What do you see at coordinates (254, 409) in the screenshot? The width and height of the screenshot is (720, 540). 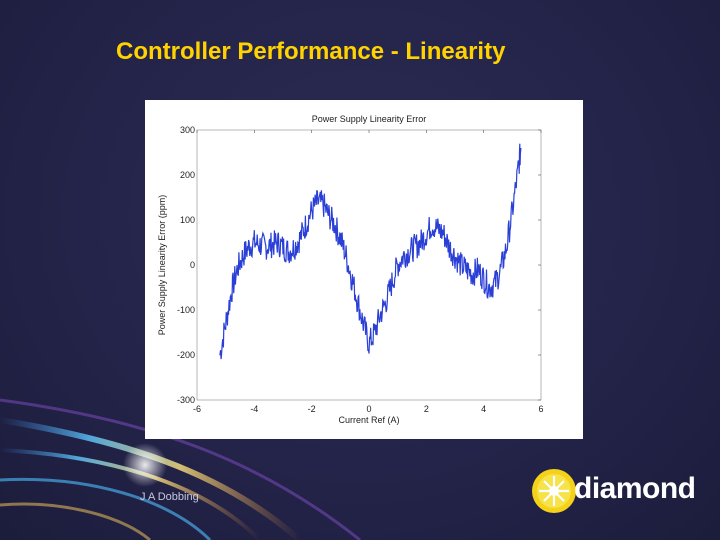 I see `x-tick-label: -4` at bounding box center [254, 409].